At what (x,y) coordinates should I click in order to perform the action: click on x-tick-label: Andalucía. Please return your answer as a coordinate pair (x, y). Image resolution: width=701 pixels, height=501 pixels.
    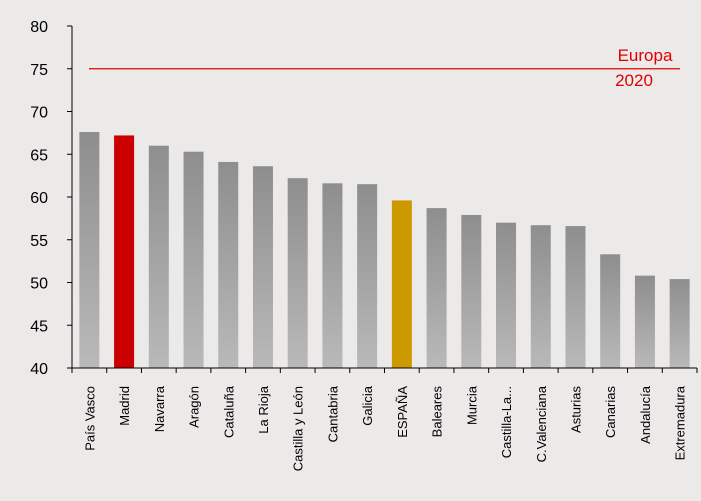
    Looking at the image, I should click on (645, 414).